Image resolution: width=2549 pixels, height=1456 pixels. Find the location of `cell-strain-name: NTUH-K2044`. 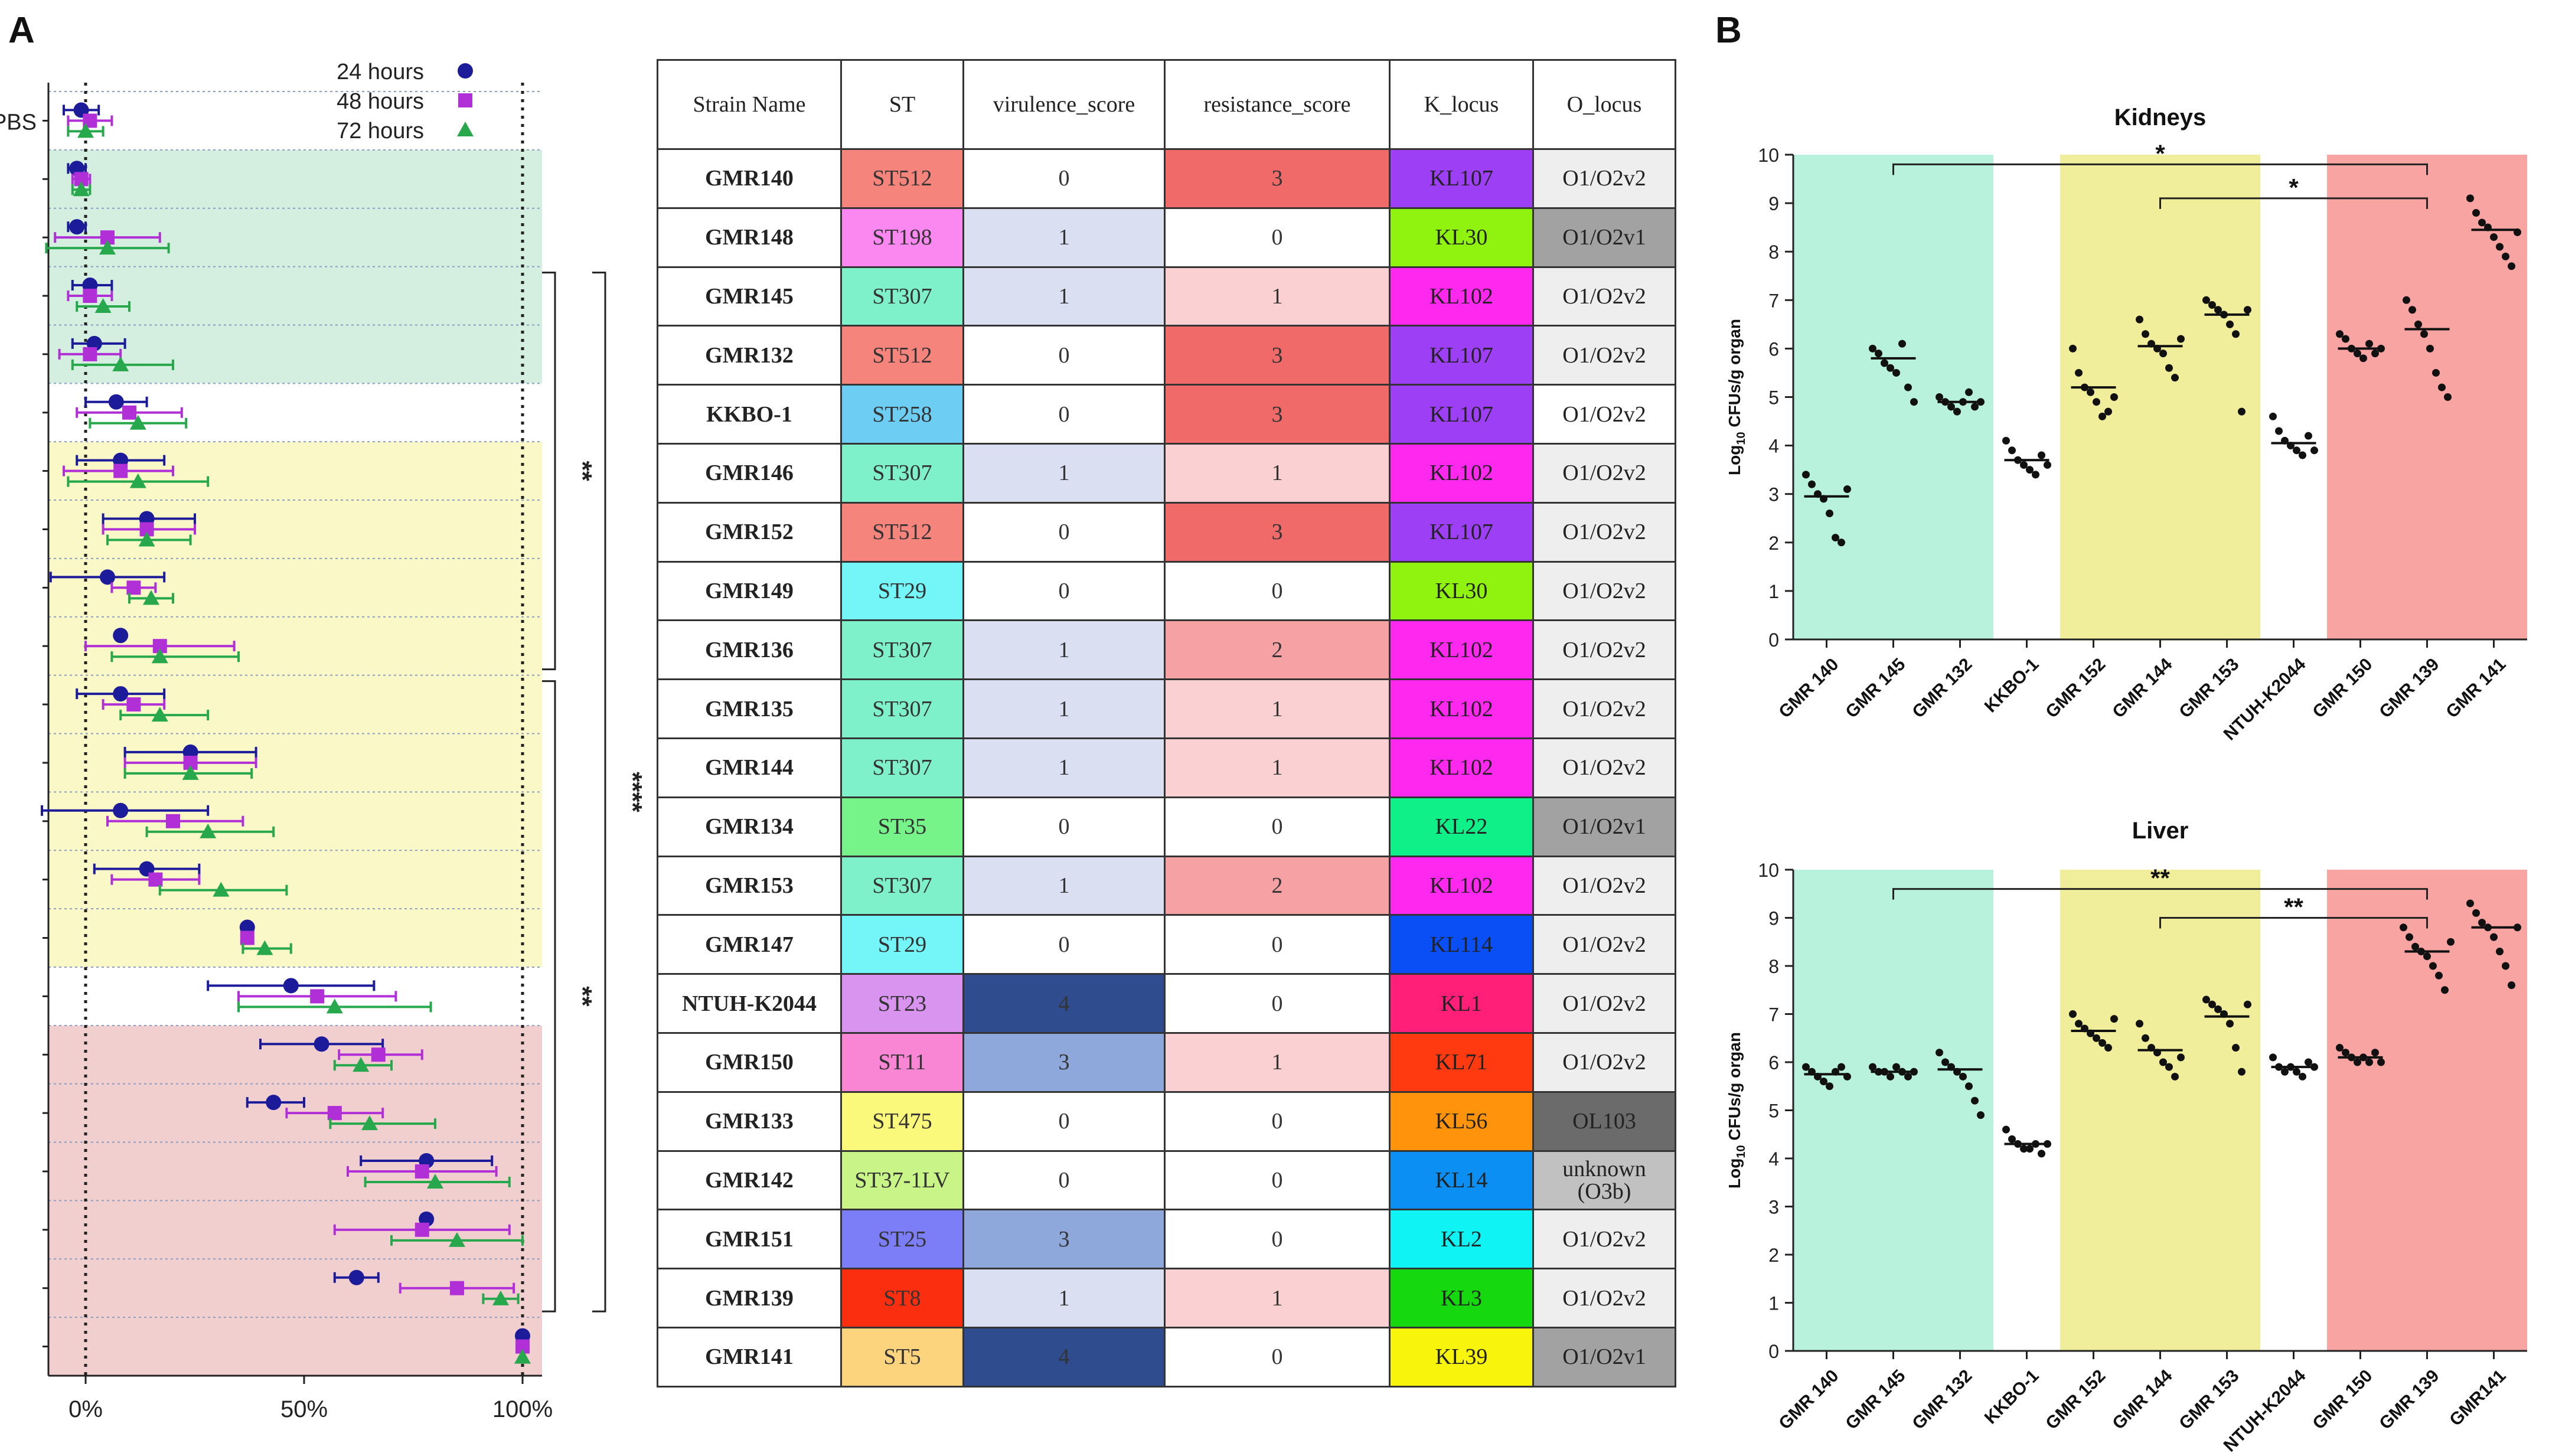

cell-strain-name: NTUH-K2044 is located at coordinates (749, 1003).